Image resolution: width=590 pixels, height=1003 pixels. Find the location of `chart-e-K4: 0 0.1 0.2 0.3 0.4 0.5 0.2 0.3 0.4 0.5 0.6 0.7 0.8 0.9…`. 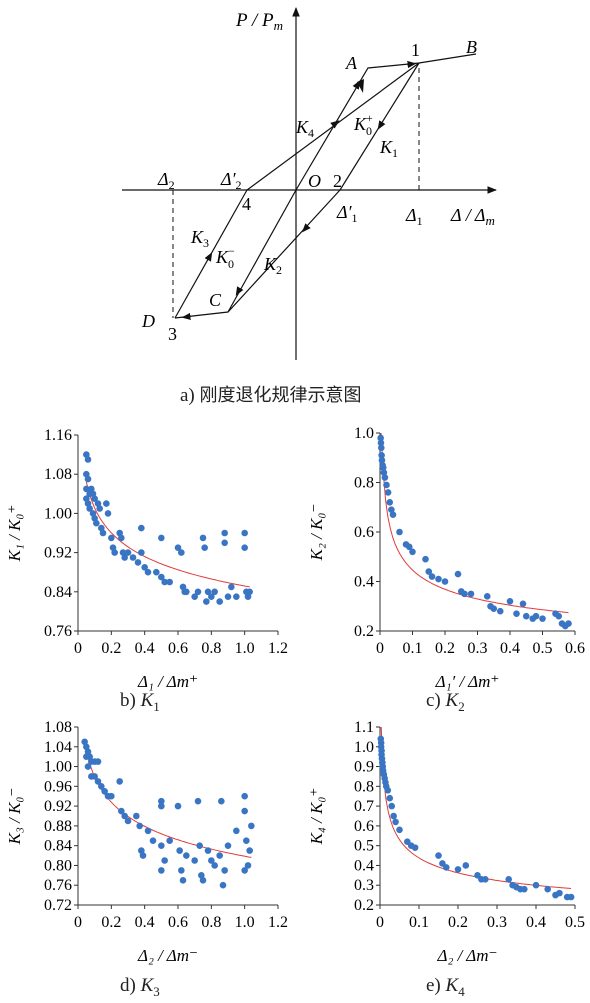

chart-e-K4: 0 0.1 0.2 0.3 0.4 0.5 0.2 0.3 0.4 0.5 0.6 0.7 0.8 0.9… is located at coordinates (446, 842).